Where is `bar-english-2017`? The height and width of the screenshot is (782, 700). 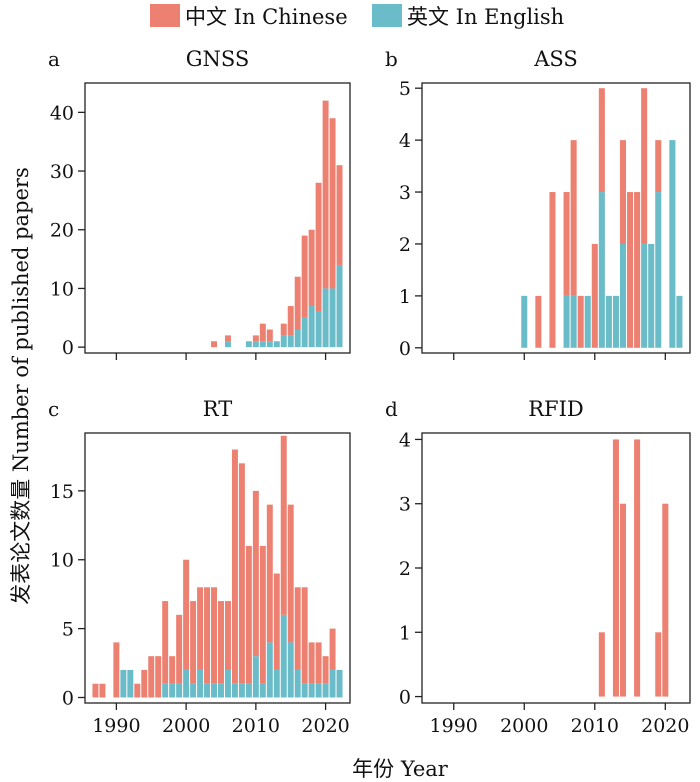 bar-english-2017 is located at coordinates (304, 690).